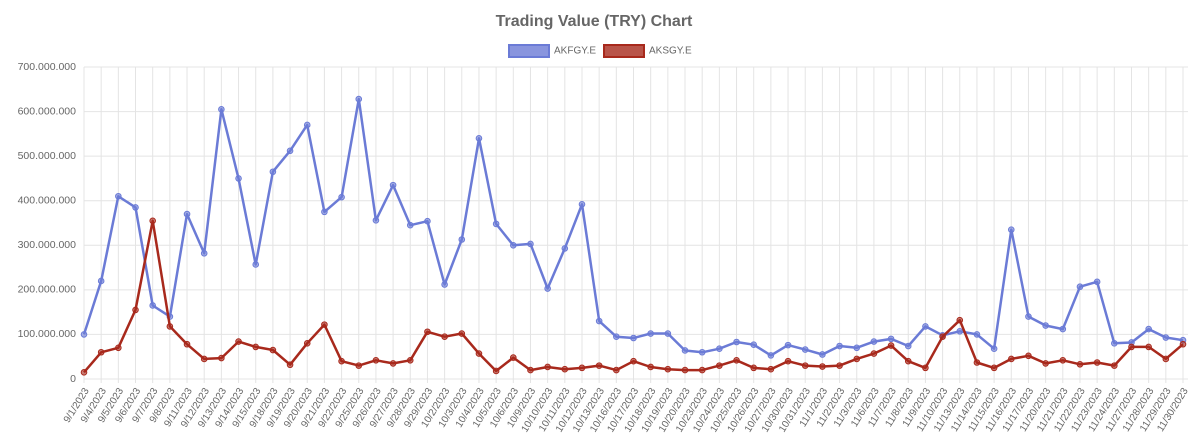  What do you see at coordinates (47, 200) in the screenshot?
I see `y-tick-label: 400.000.000` at bounding box center [47, 200].